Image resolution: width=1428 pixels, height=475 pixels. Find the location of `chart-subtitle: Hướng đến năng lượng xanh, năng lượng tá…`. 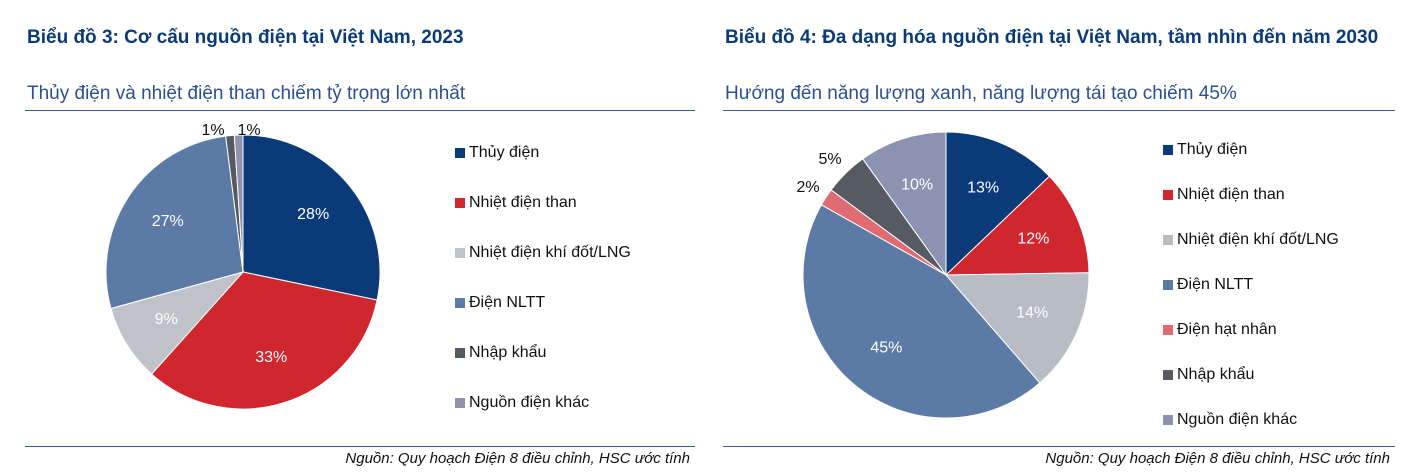

chart-subtitle: Hướng đến năng lượng xanh, năng lượng tá… is located at coordinates (981, 93).